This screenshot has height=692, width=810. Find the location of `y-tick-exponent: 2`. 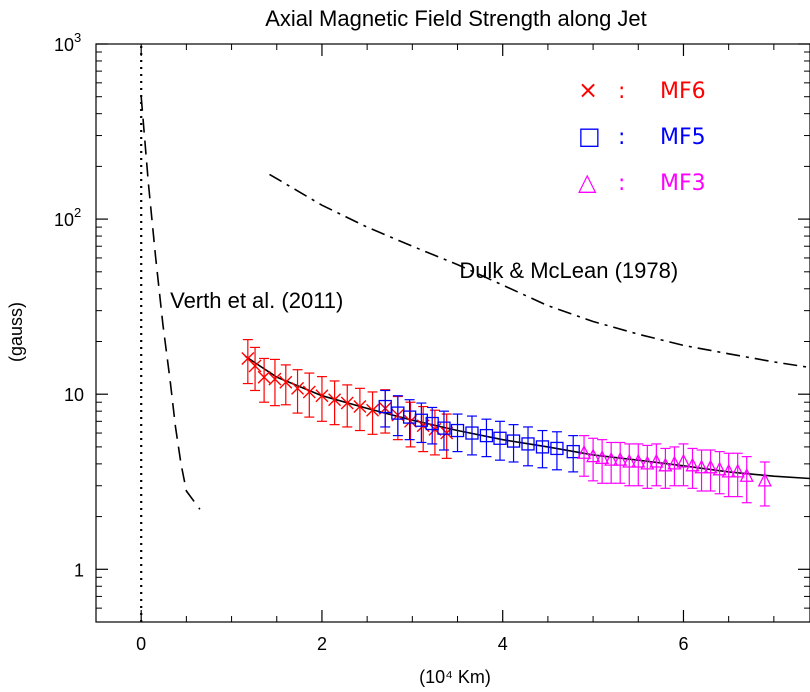

y-tick-exponent: 2 is located at coordinates (77, 212).